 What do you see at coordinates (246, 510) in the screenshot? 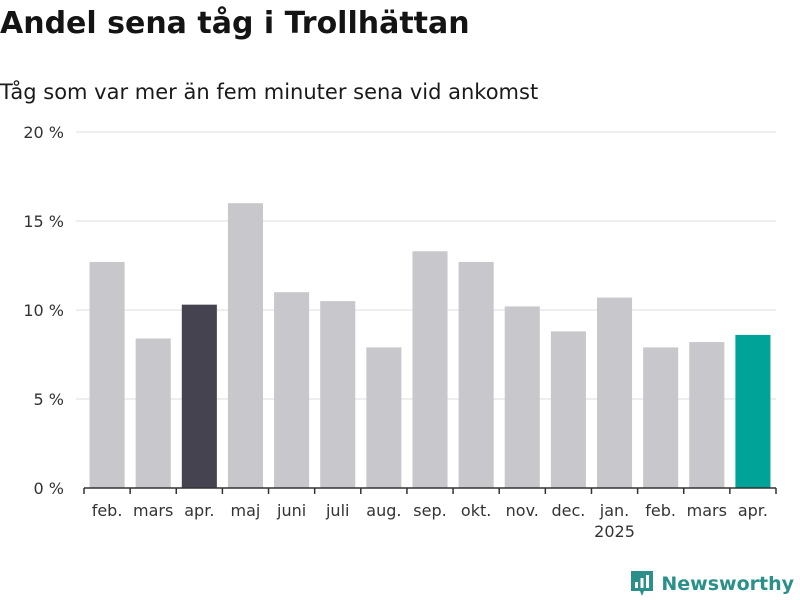
I see `x-tick-label: maj` at bounding box center [246, 510].